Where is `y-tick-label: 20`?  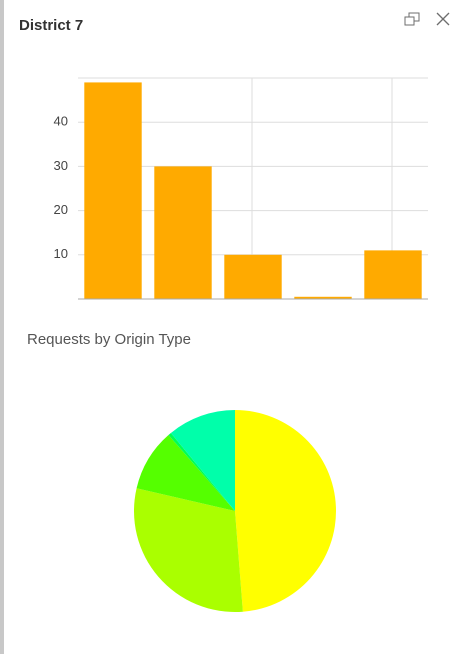 y-tick-label: 20 is located at coordinates (61, 209).